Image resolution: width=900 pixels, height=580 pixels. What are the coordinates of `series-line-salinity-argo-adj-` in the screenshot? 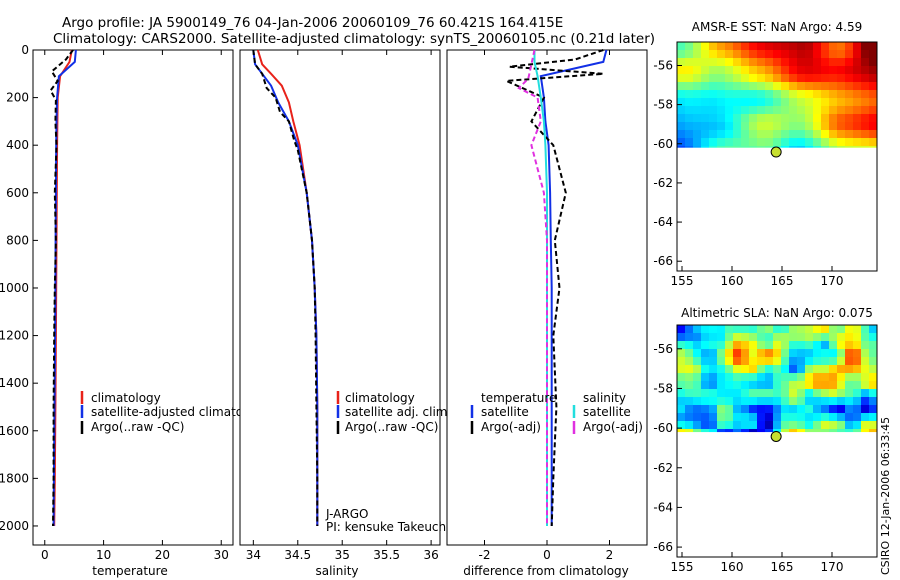 It's located at (532, 287).